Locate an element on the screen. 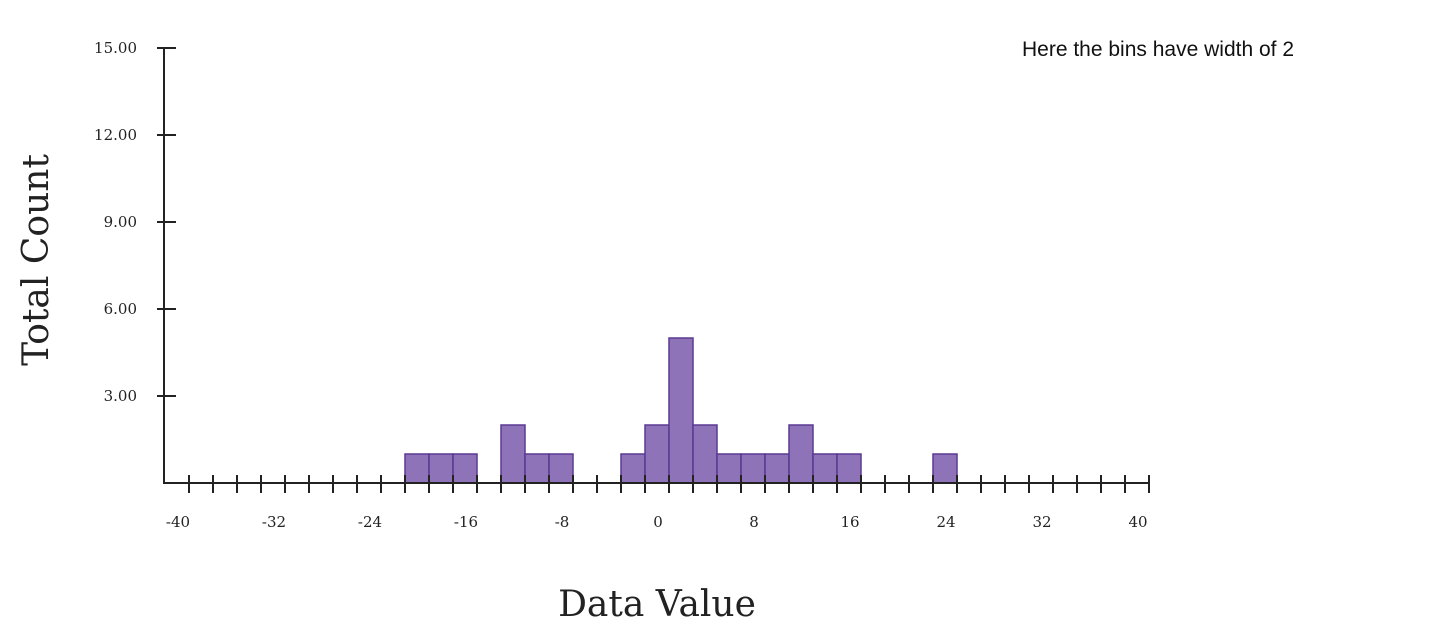 Image resolution: width=1440 pixels, height=633 pixels. y-tick-label: 9.00 is located at coordinates (120, 222).